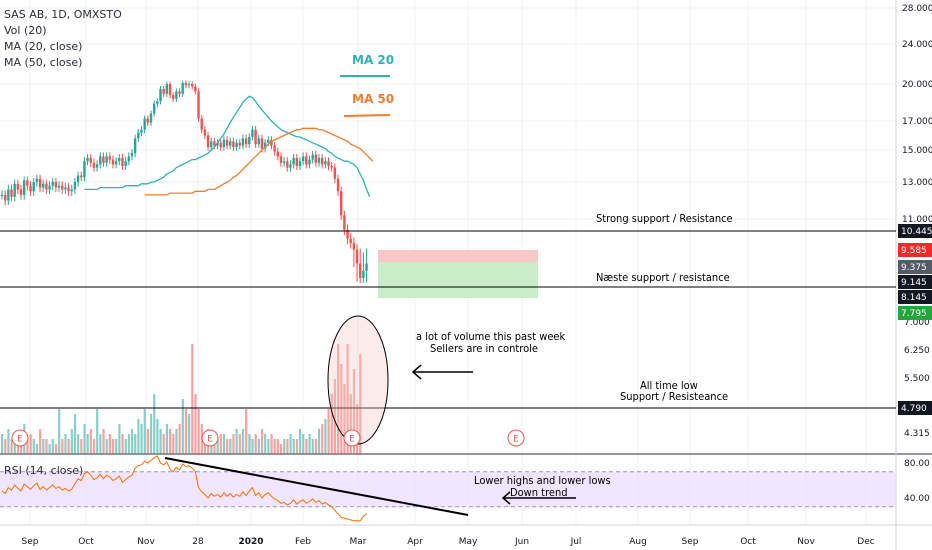 This screenshot has height=550, width=932. What do you see at coordinates (458, 256) in the screenshot?
I see `position-stop-zone` at bounding box center [458, 256].